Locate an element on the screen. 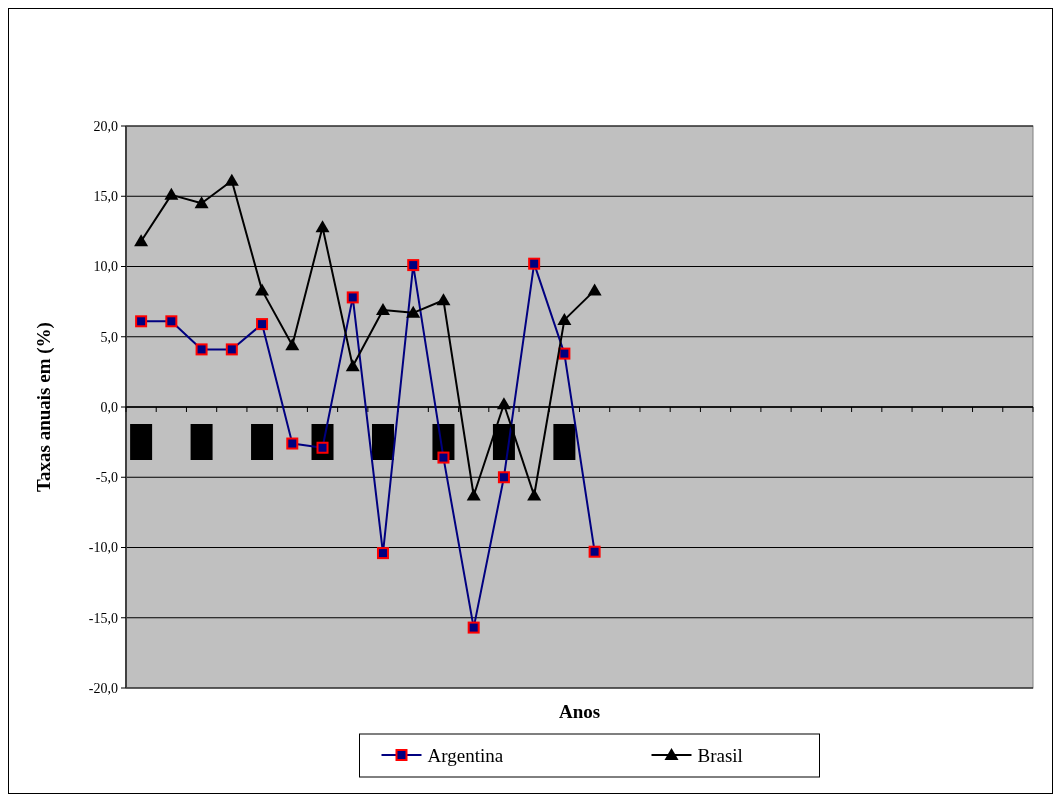 This screenshot has height=802, width=1061. y-tick-label: -5,0 is located at coordinates (106, 478).